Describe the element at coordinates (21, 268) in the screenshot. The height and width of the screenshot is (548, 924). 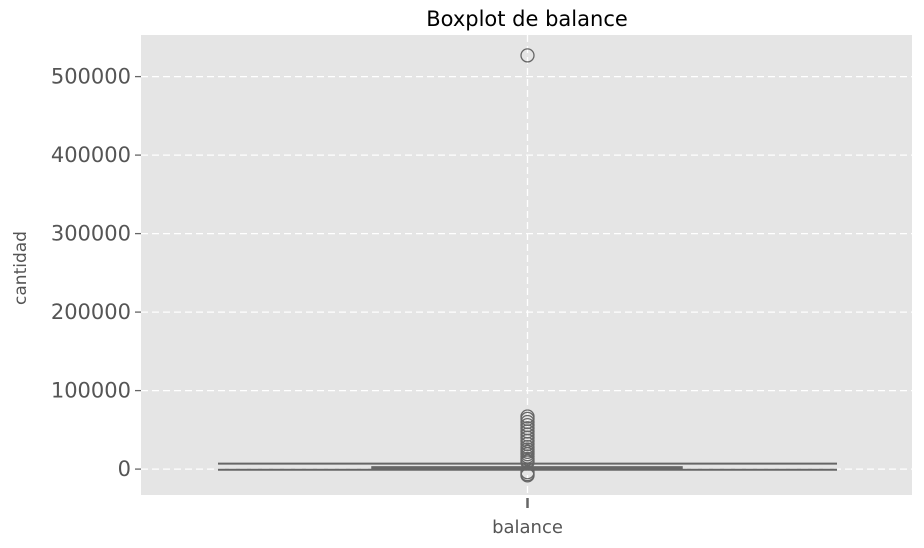
I see `y-axis-label: cantidad` at that location.